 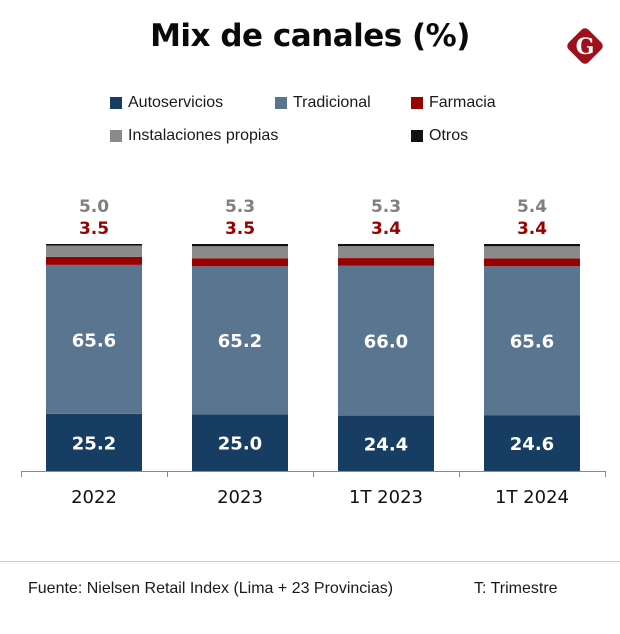 I want to click on abbreviation-note: T: Trimestre, so click(x=516, y=588).